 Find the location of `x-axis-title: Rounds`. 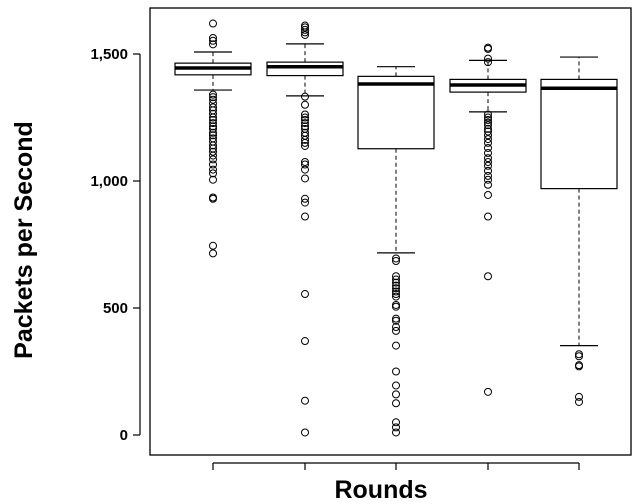

x-axis-title: Rounds is located at coordinates (380, 490).